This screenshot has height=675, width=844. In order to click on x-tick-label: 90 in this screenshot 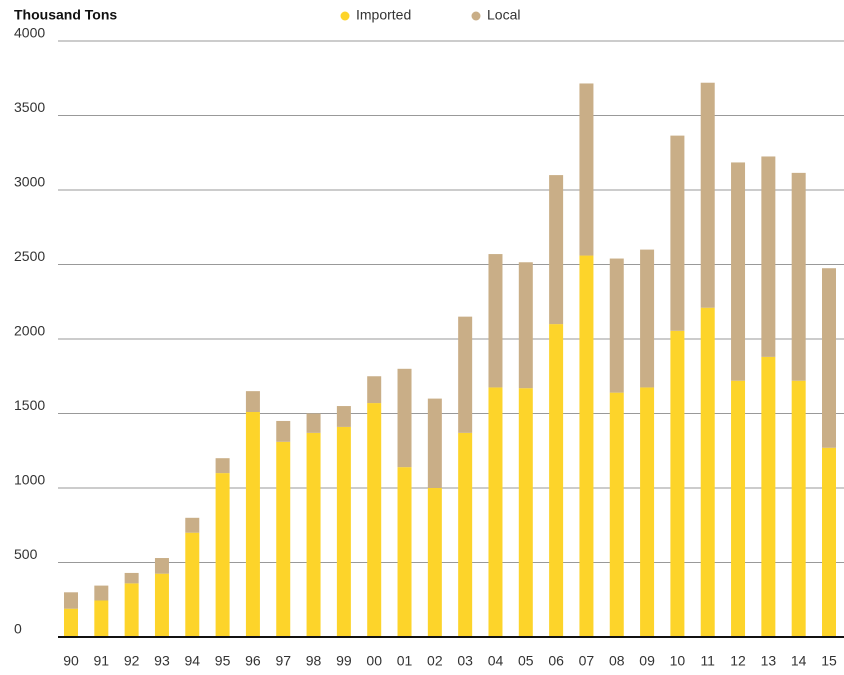, I will do `click(71, 661)`.